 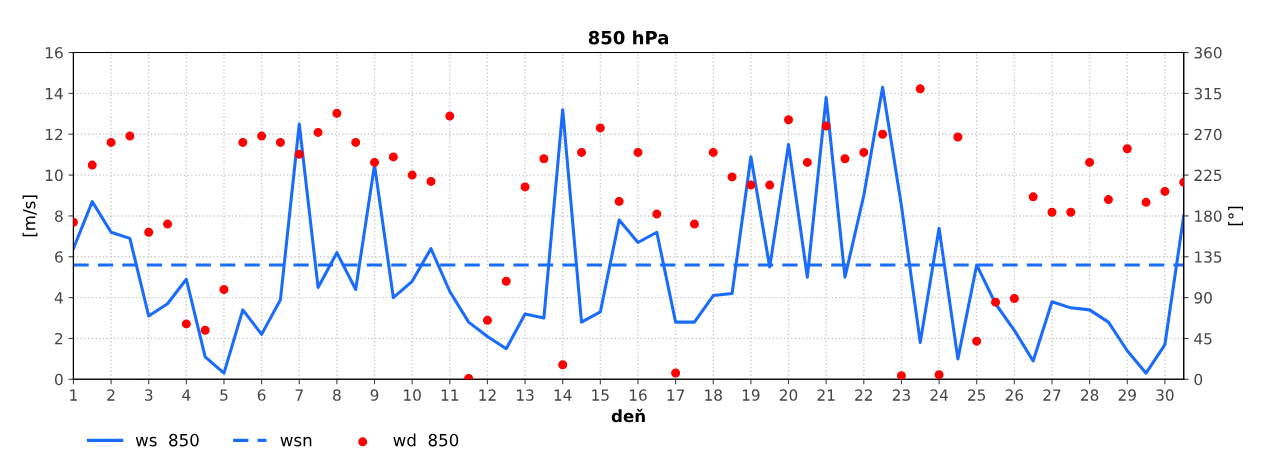 What do you see at coordinates (54, 134) in the screenshot?
I see `y-tick-label: 12` at bounding box center [54, 134].